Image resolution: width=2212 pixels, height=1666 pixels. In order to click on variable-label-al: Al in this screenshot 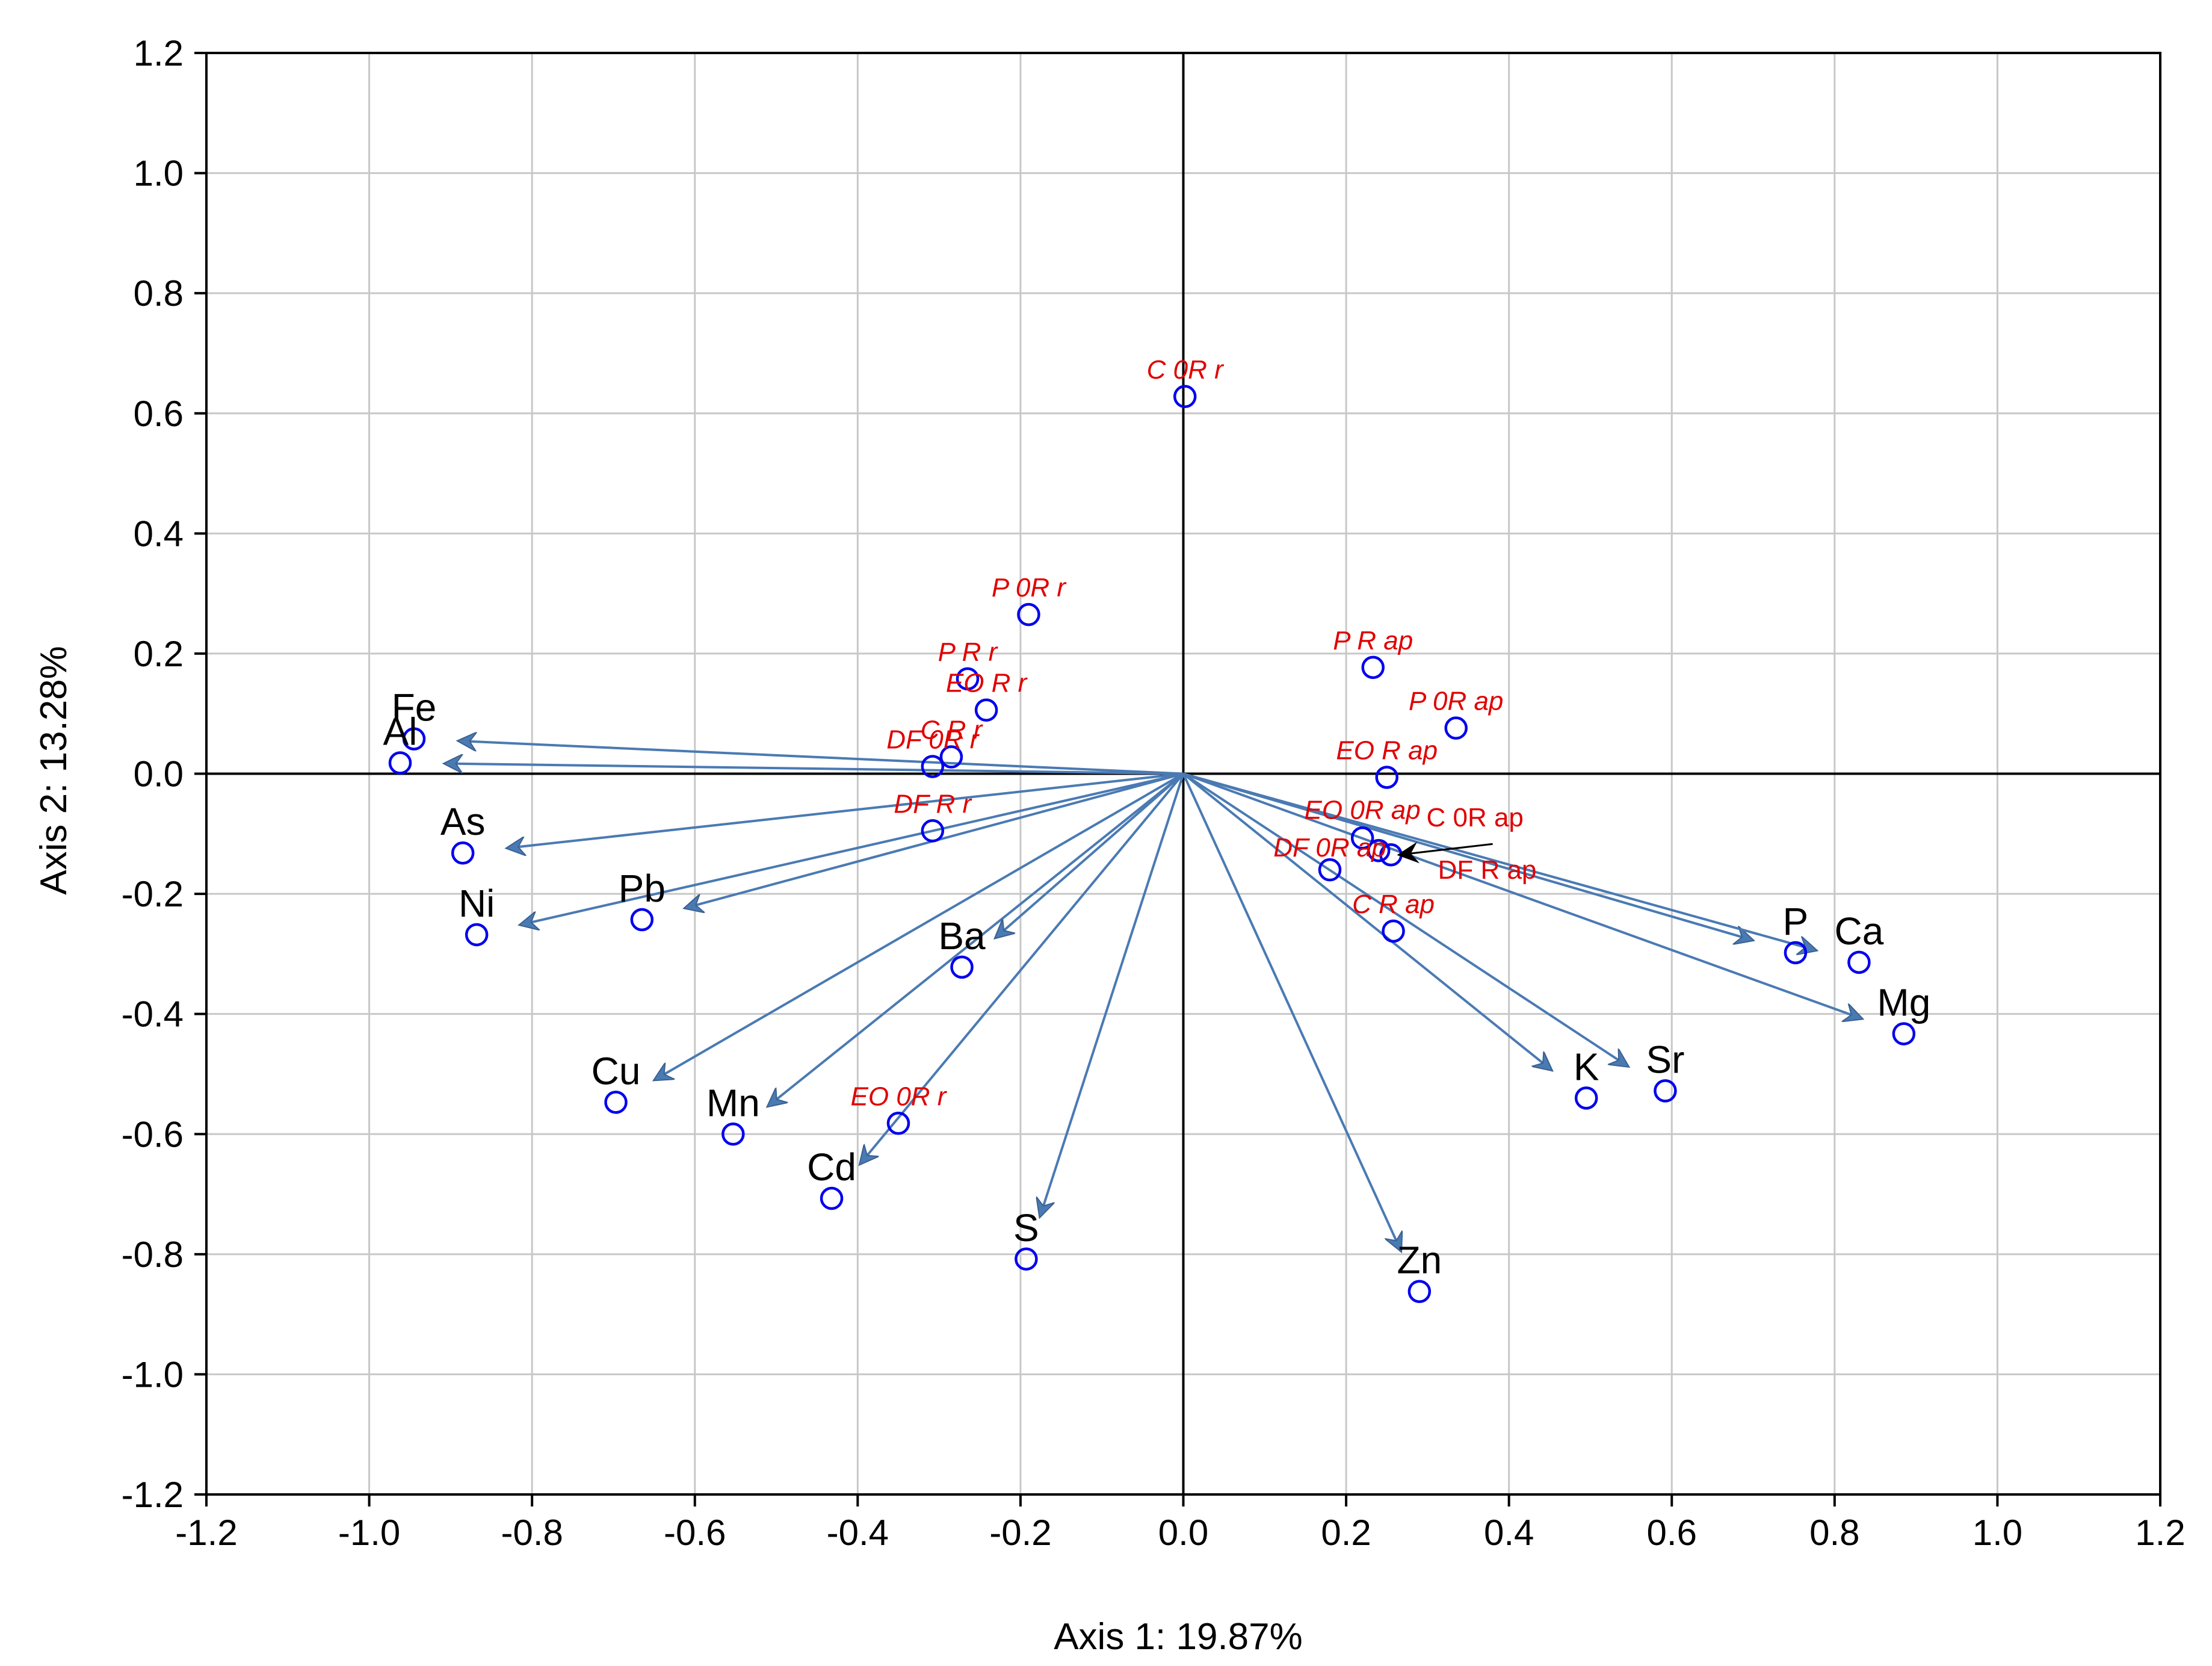, I will do `click(400, 732)`.